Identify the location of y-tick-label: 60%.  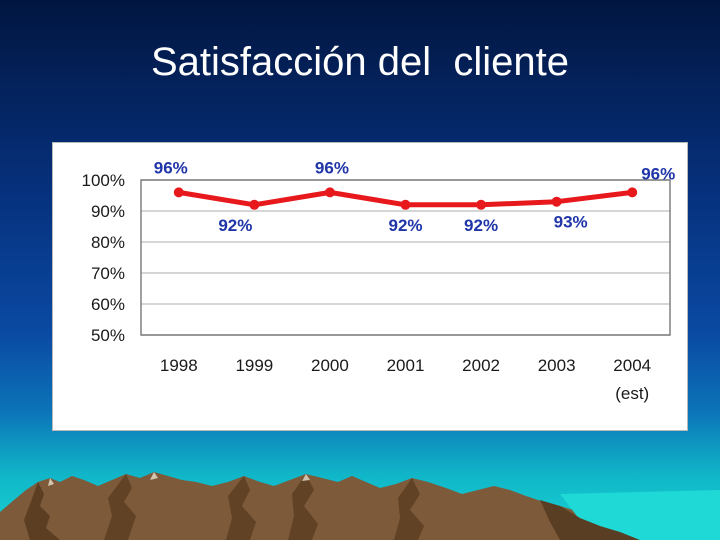
(108, 304).